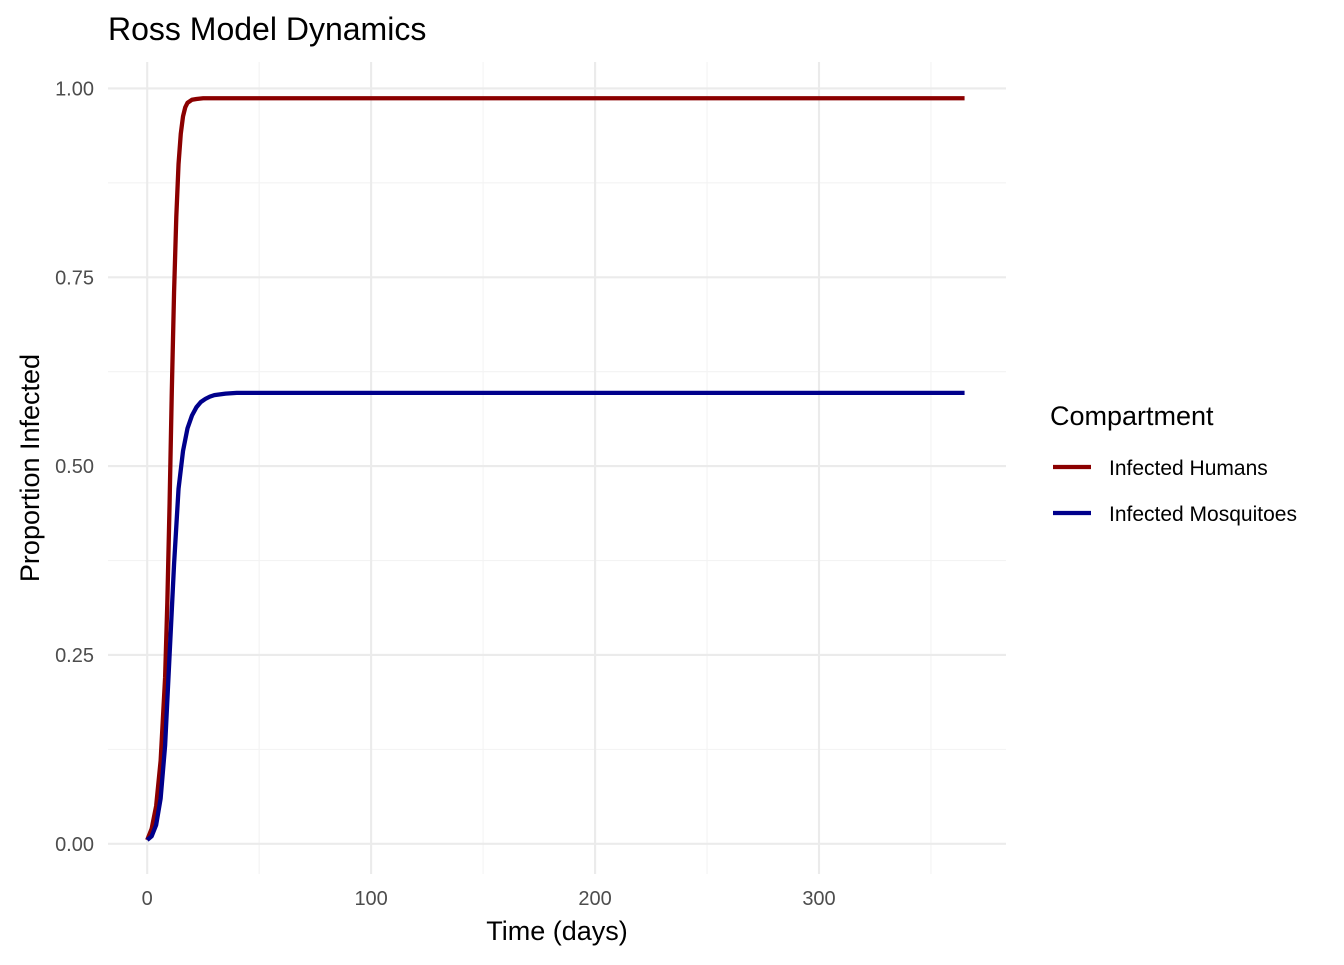  What do you see at coordinates (1188, 468) in the screenshot?
I see `legend-label-infected-humans: Infected Humans` at bounding box center [1188, 468].